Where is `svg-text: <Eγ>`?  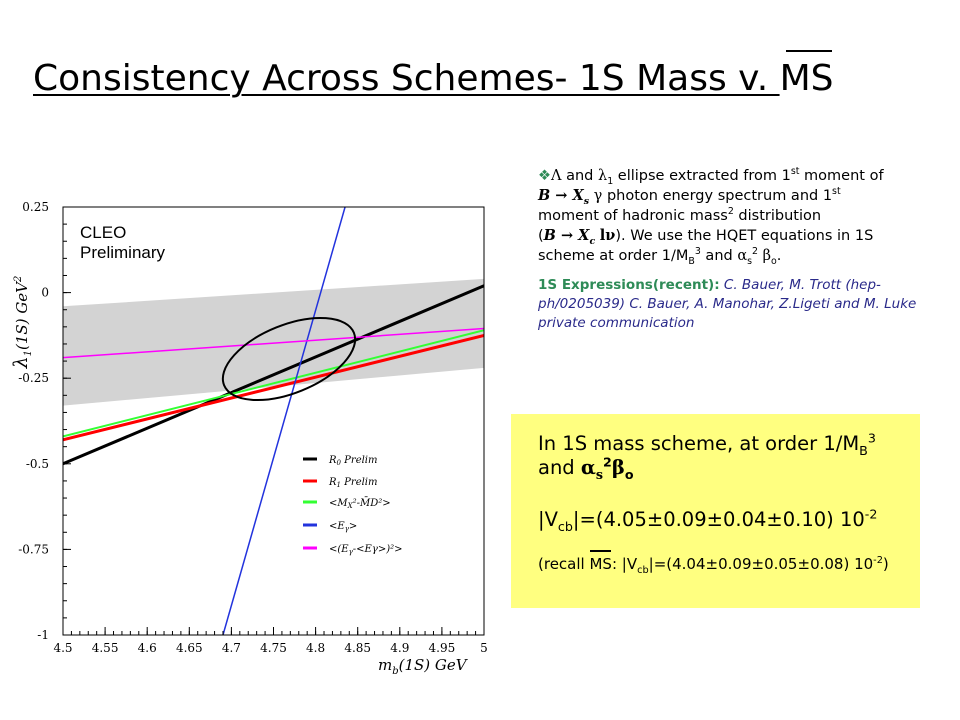 svg-text: <Eγ> is located at coordinates (343, 527).